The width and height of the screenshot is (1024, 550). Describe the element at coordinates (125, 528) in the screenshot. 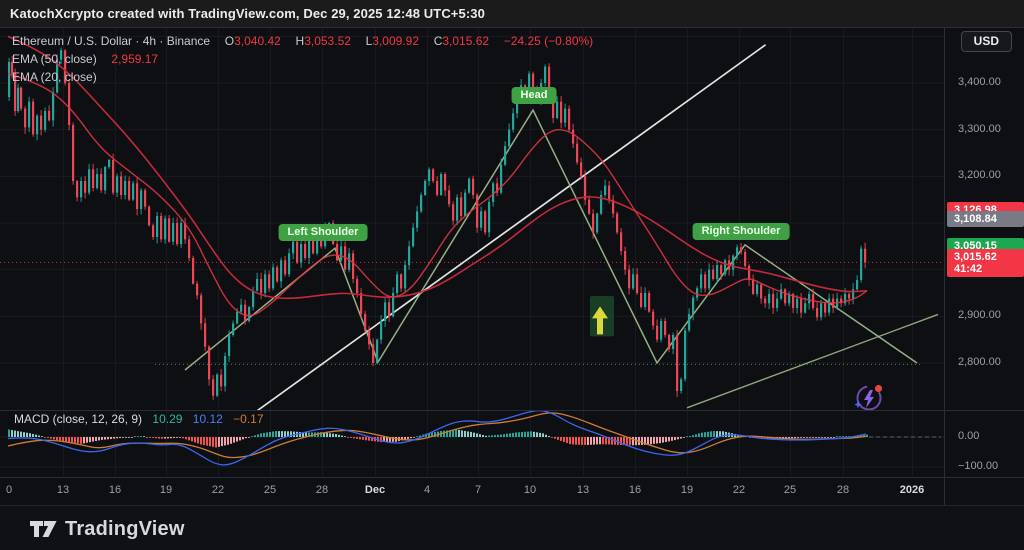

I see `tradingview-wordmark: TradingView` at that location.